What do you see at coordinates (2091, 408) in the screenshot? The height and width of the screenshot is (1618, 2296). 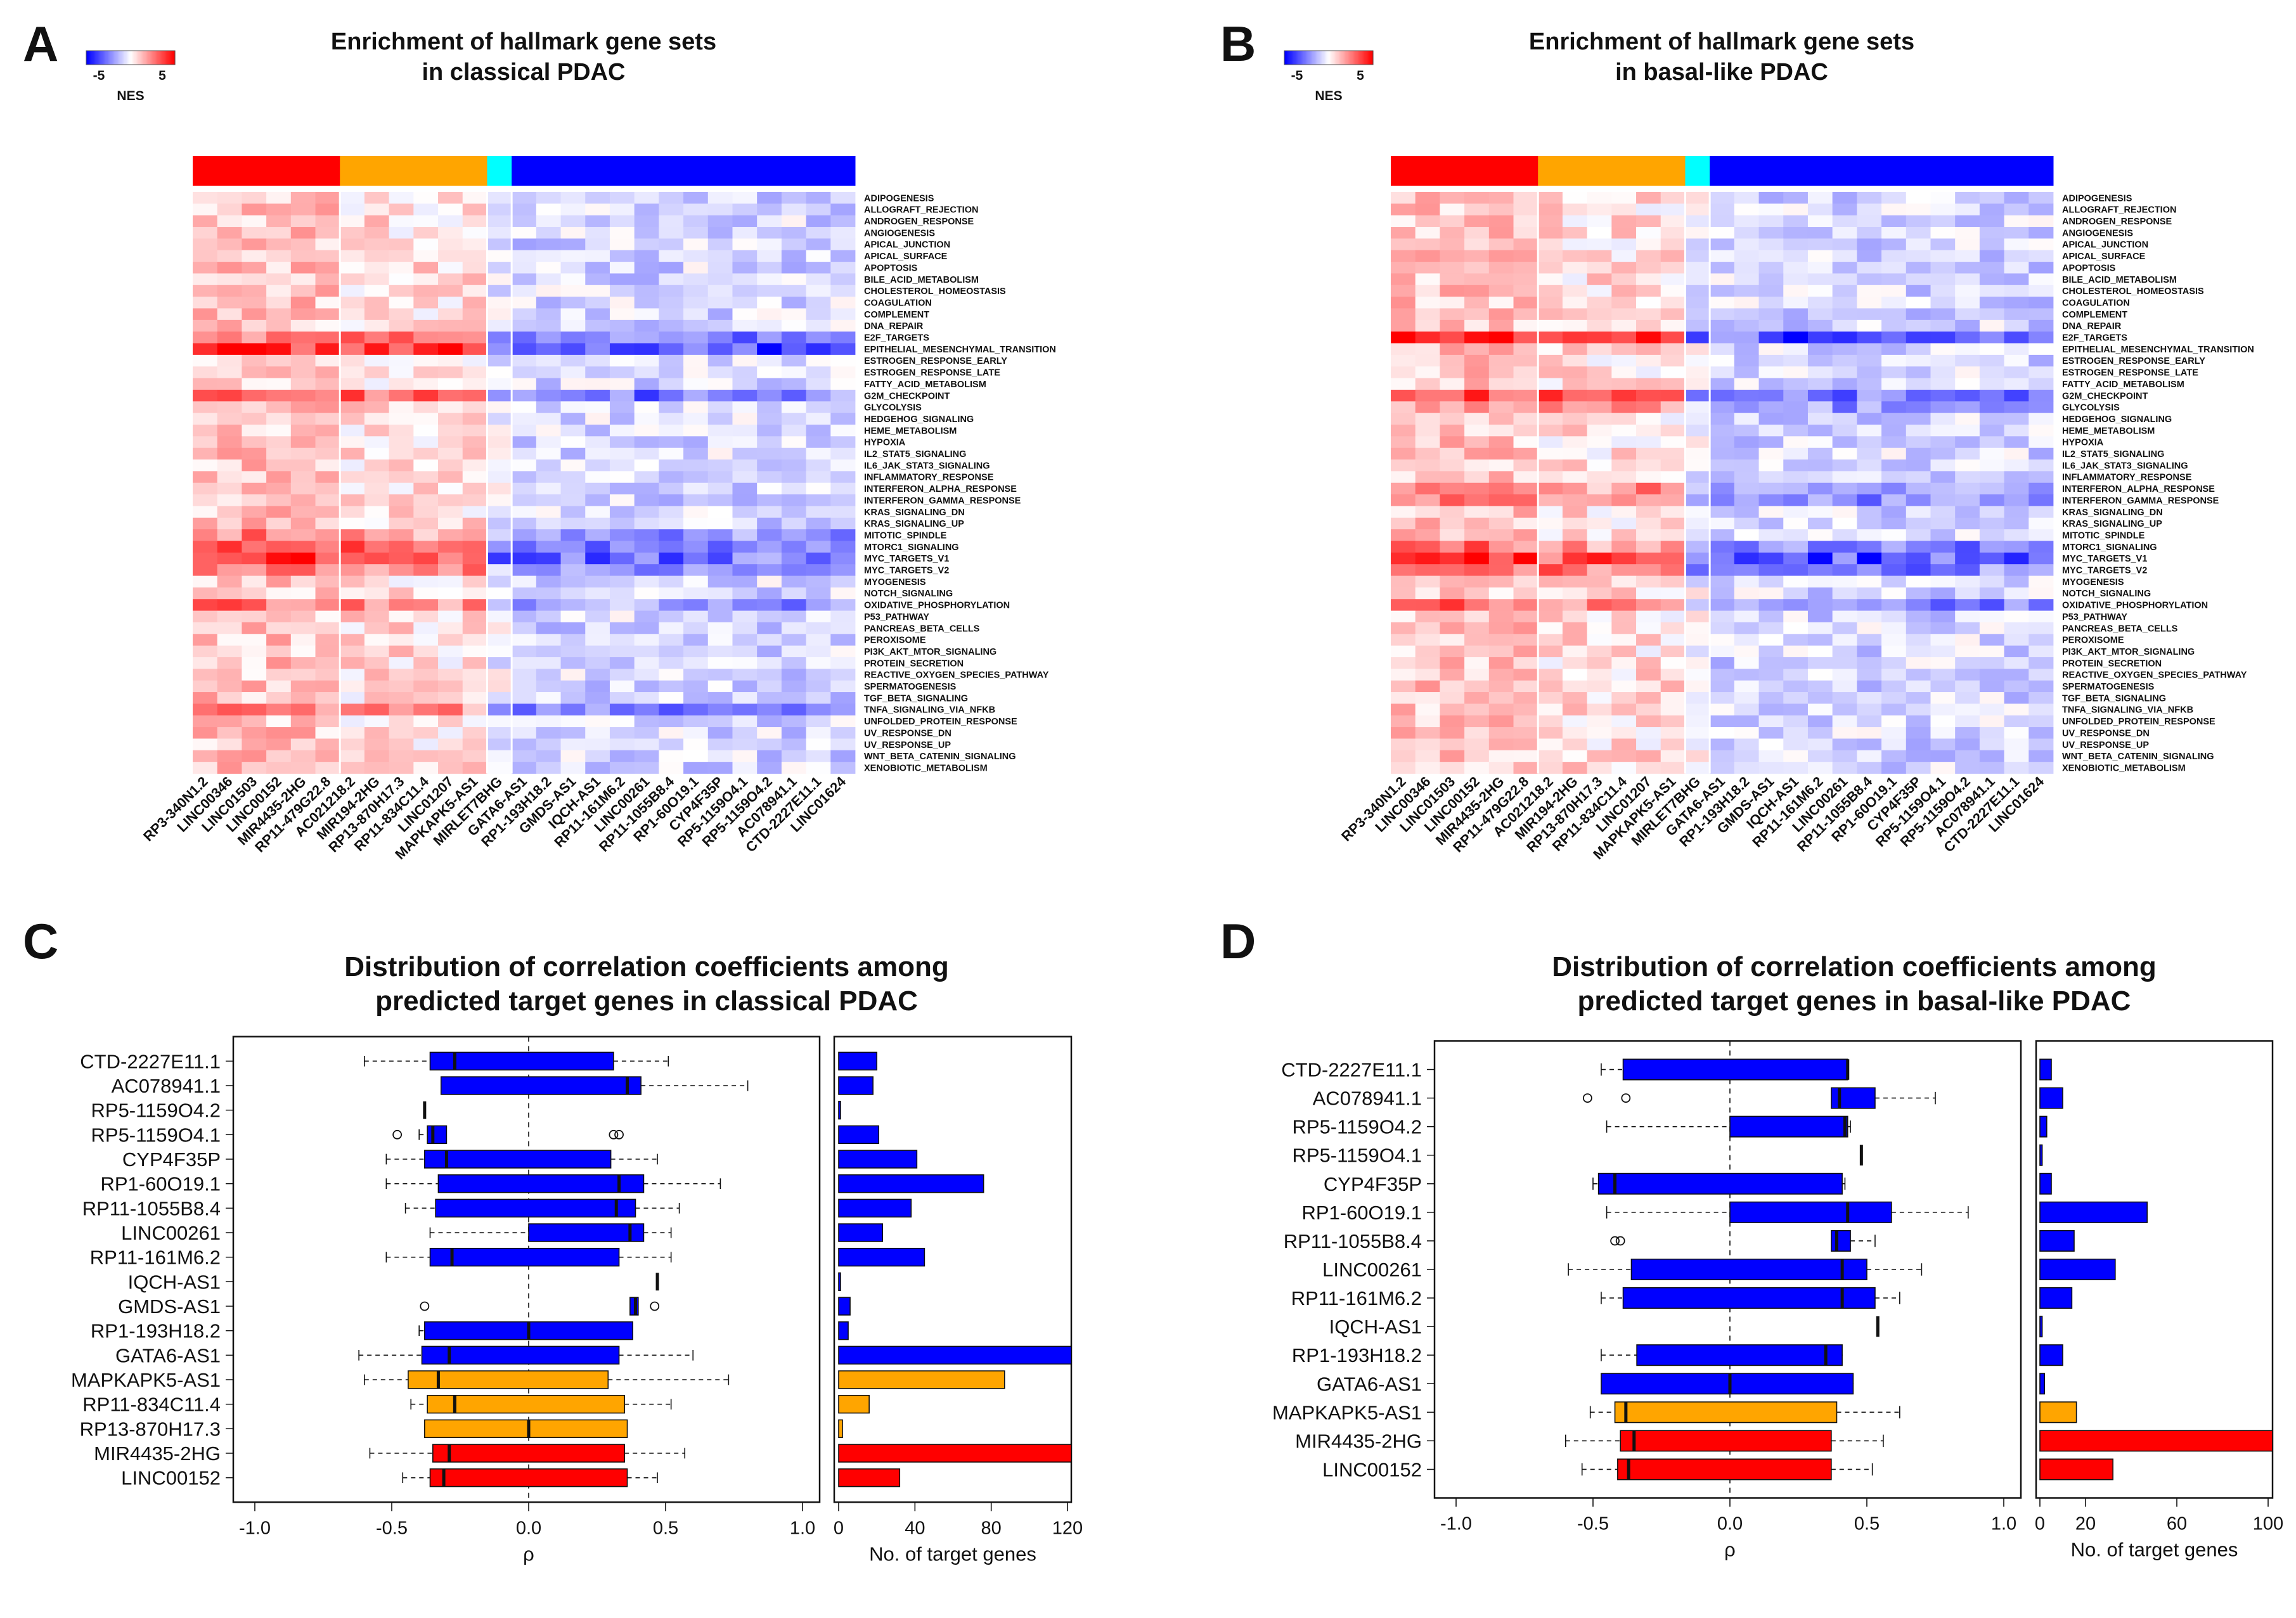 I see `heatmap-row-label: GLYCOLYSIS` at bounding box center [2091, 408].